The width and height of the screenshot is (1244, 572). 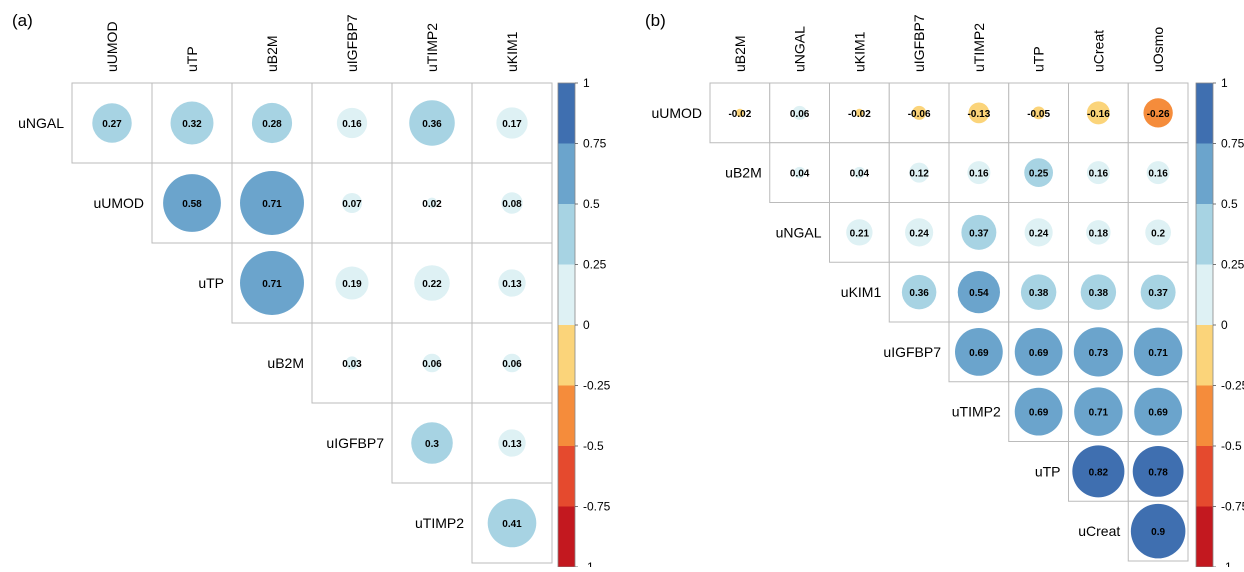 I want to click on row-label-ub2m: uB2M, so click(x=743, y=173).